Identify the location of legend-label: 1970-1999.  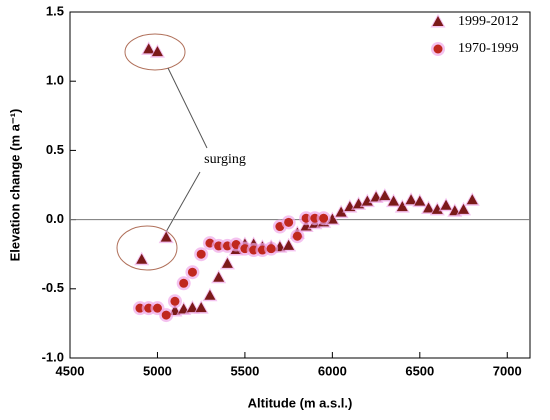
(488, 48).